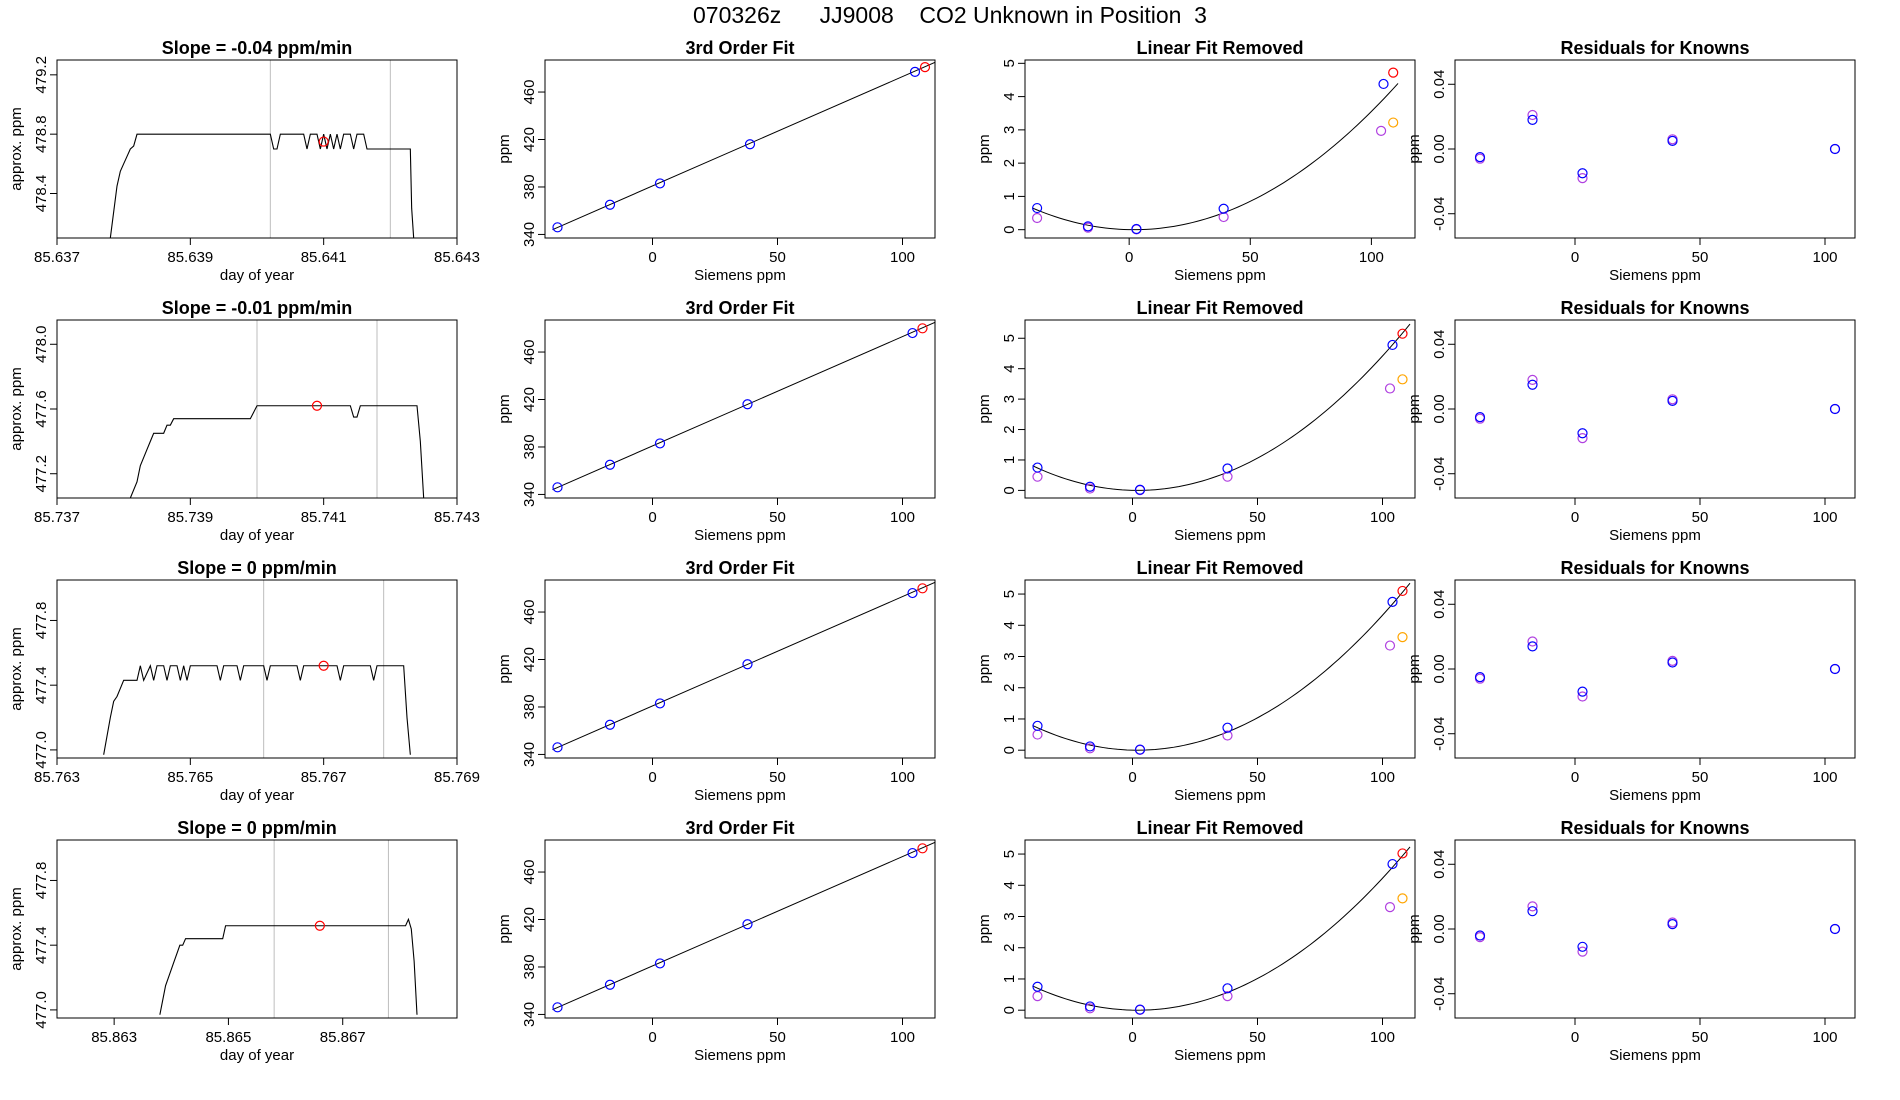 This screenshot has height=1100, width=1900. Describe the element at coordinates (57, 257) in the screenshot. I see `r1-slope-xtick-label-0: 85.637` at that location.